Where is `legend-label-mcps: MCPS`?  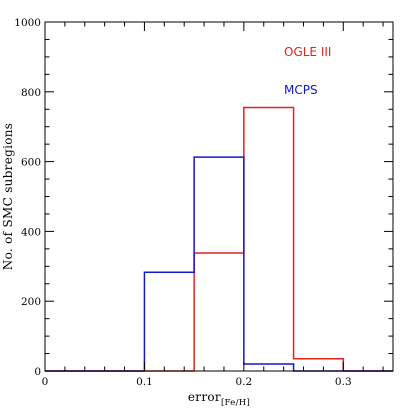
legend-label-mcps: MCPS is located at coordinates (301, 90).